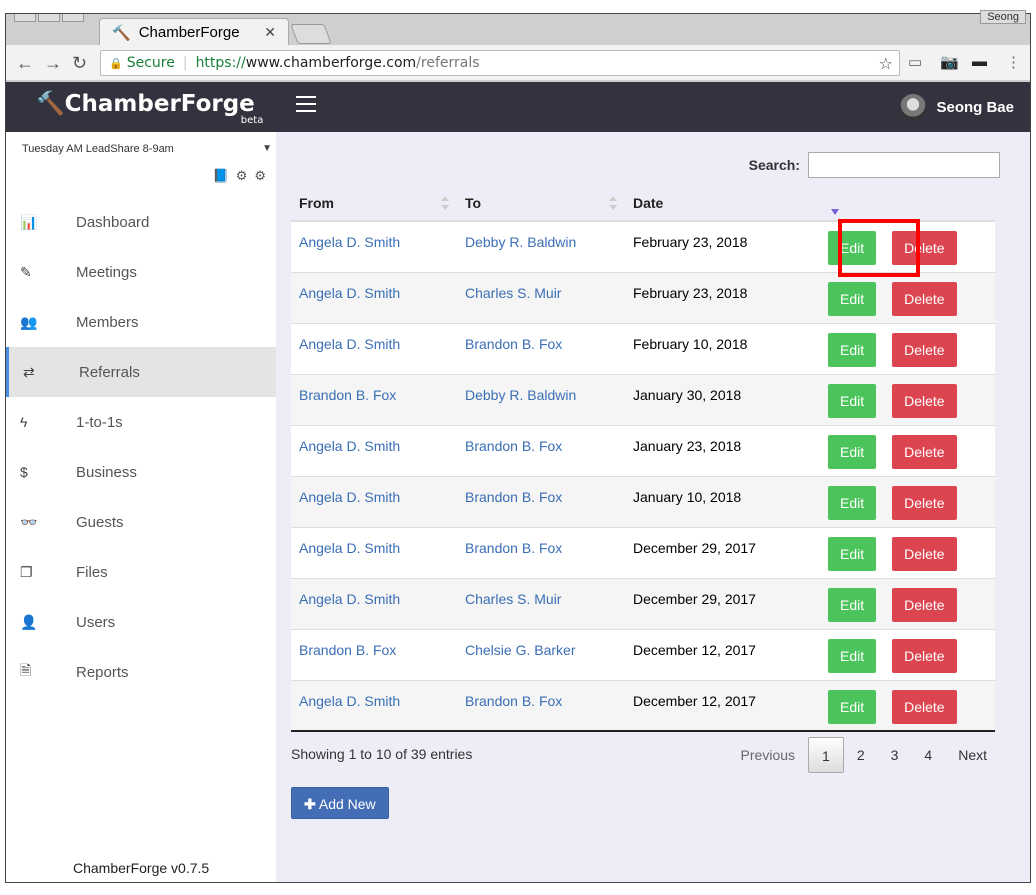 This screenshot has width=1036, height=895. I want to click on page-4-button: 4, so click(928, 755).